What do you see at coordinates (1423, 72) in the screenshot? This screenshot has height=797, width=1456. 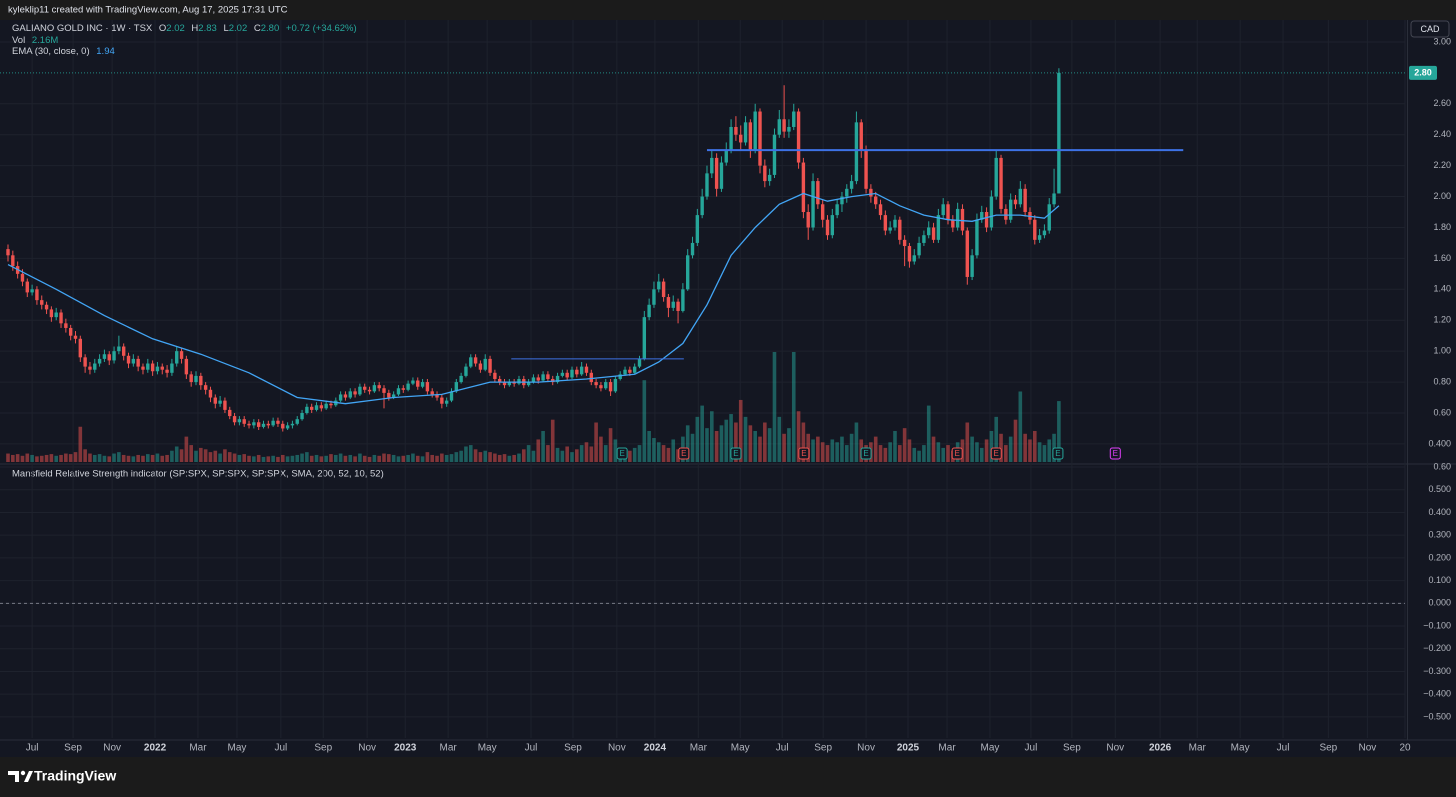 I see `last-price-tag` at bounding box center [1423, 72].